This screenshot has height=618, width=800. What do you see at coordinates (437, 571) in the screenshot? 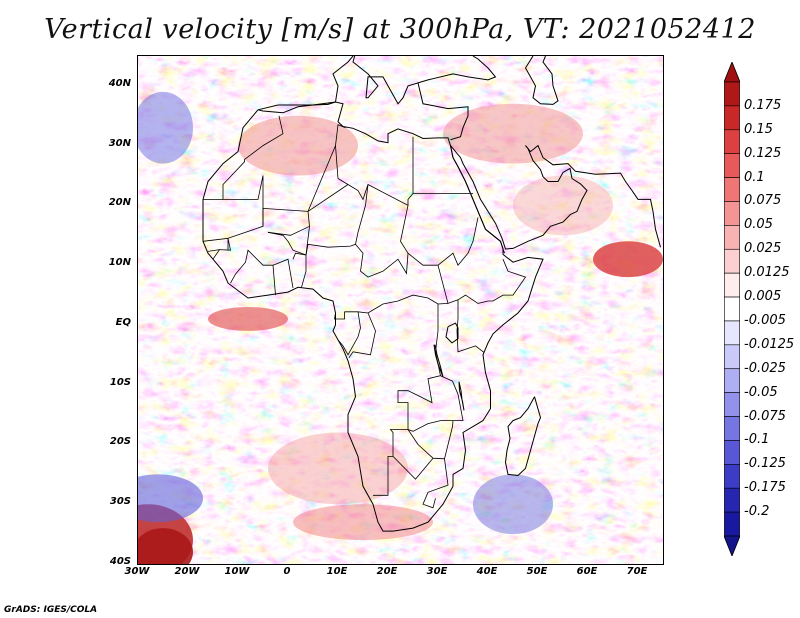
I see `lon-label: 30E` at bounding box center [437, 571].